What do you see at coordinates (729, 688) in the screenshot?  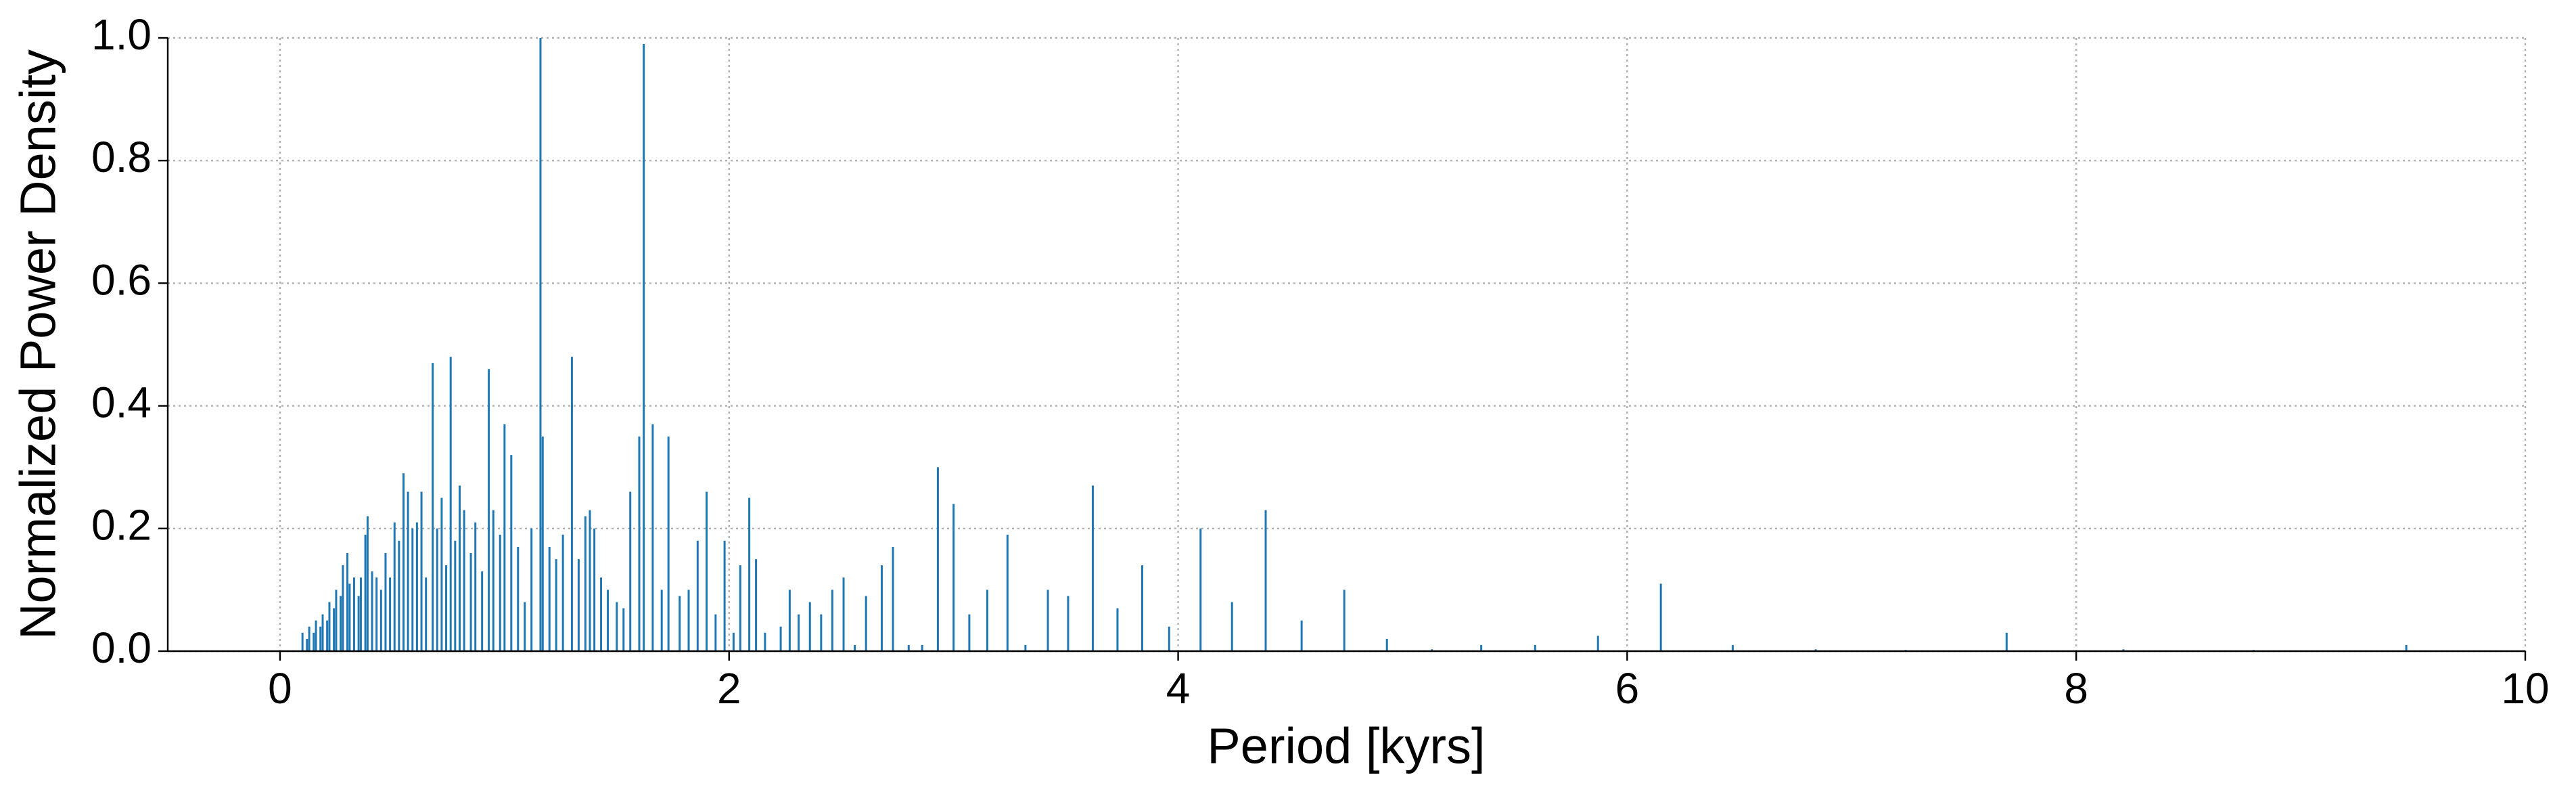 I see `x-tick-label: 2` at bounding box center [729, 688].